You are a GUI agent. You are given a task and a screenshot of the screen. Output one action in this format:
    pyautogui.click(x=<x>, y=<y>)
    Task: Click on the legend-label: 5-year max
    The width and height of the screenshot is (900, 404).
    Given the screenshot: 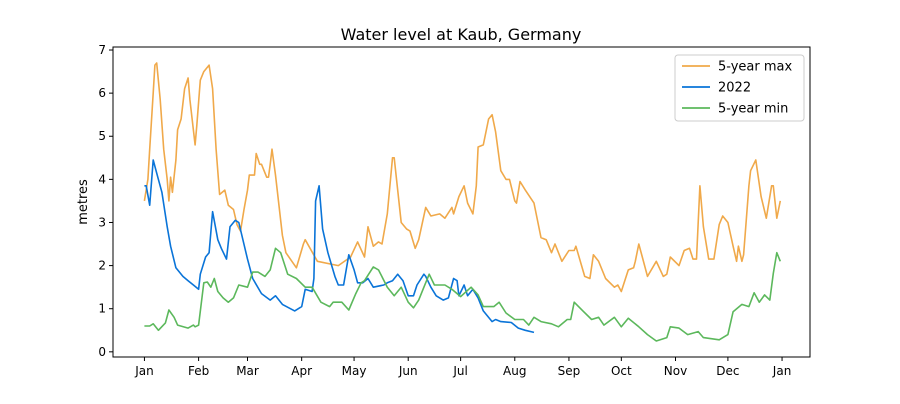 What is the action you would take?
    pyautogui.click(x=755, y=67)
    